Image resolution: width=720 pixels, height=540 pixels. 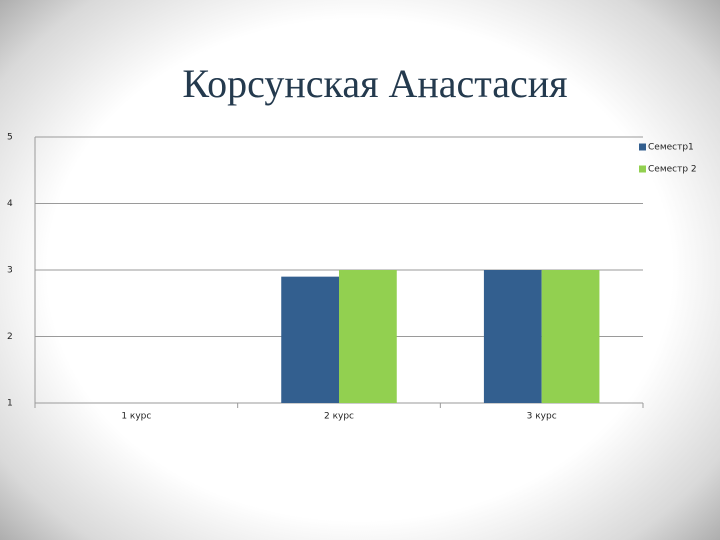 I want to click on legend-label: Семестр 2, so click(x=672, y=170).